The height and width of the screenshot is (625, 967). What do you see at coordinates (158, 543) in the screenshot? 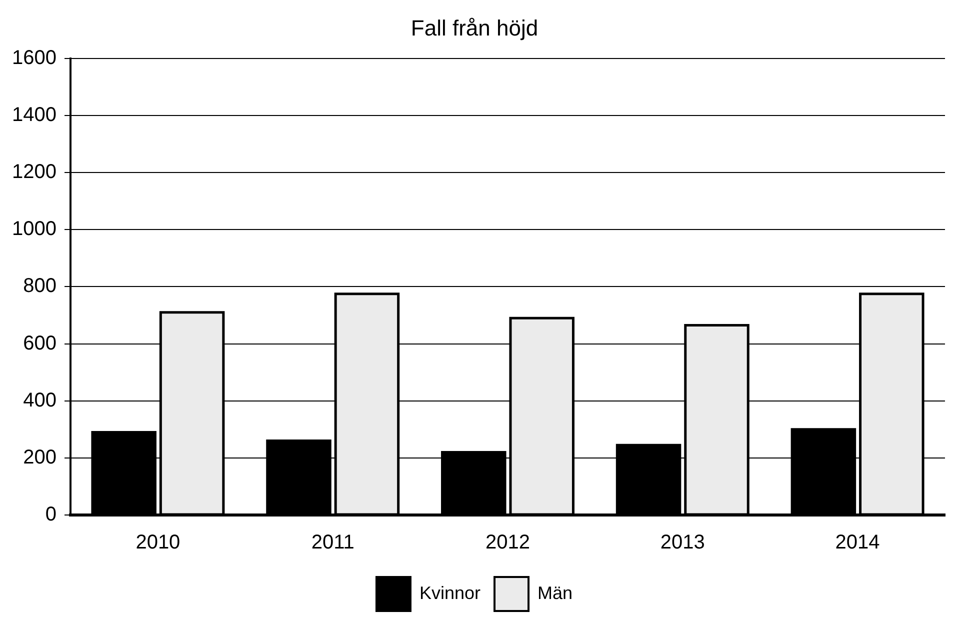
I see `x-tick-label: 2010` at bounding box center [158, 543].